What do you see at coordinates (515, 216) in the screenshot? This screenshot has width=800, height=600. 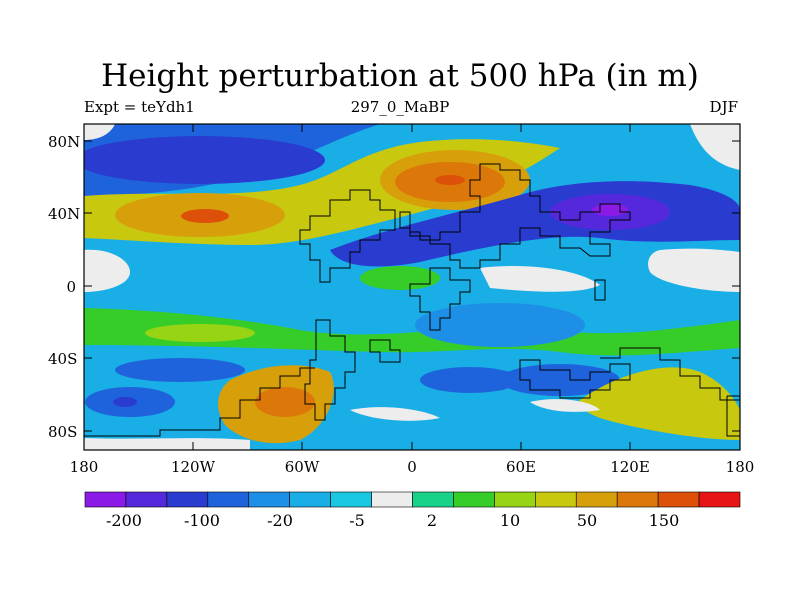 I see `coastline-eurasia` at bounding box center [515, 216].